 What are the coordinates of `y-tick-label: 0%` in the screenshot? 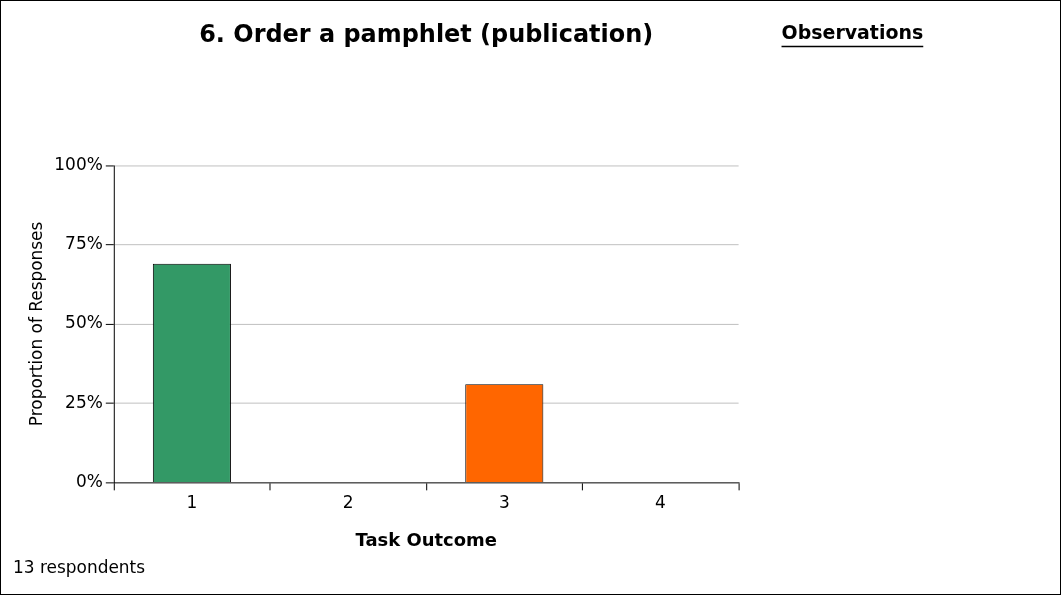 It's located at (89, 480).